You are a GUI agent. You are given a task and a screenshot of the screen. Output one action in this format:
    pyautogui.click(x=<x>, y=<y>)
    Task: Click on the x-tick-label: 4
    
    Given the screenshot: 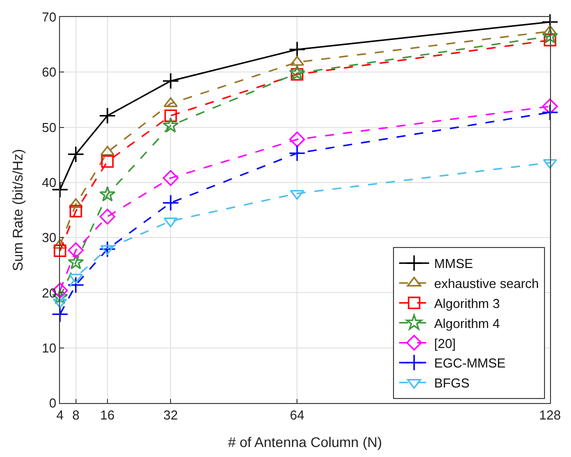 What is the action you would take?
    pyautogui.click(x=60, y=415)
    